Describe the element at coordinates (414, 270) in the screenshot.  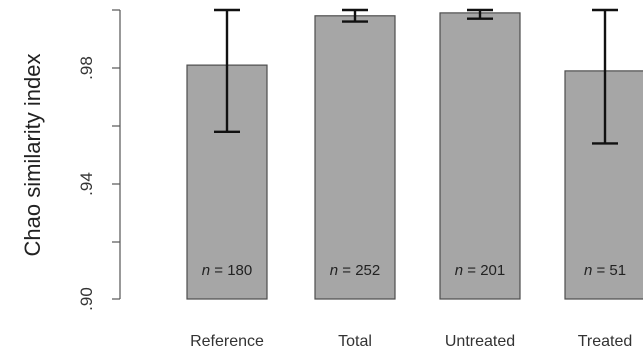
I see `sample-size-labels: n = 180 n = 252 n = 201 n = 51` at that location.